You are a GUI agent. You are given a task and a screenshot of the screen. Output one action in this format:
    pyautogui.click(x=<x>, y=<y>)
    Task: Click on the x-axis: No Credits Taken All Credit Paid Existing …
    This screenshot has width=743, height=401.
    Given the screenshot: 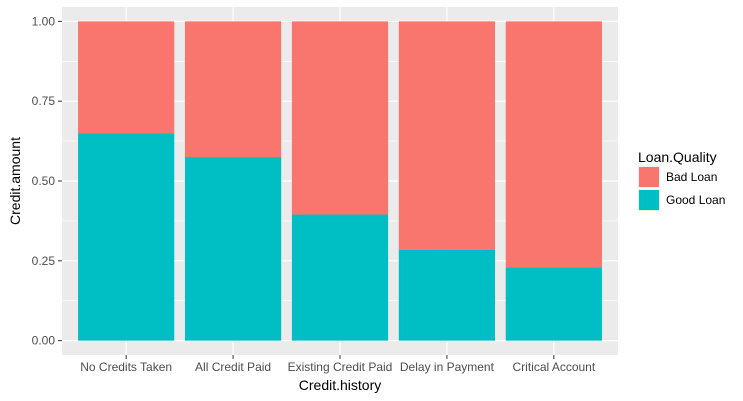 What is the action you would take?
    pyautogui.click(x=338, y=364)
    